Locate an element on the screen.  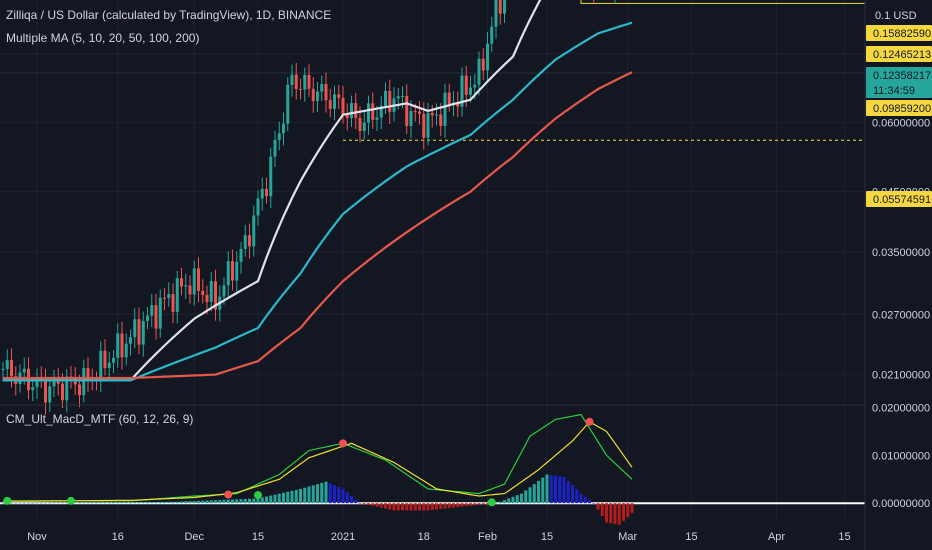
time-axis-label: 15 is located at coordinates (258, 537).